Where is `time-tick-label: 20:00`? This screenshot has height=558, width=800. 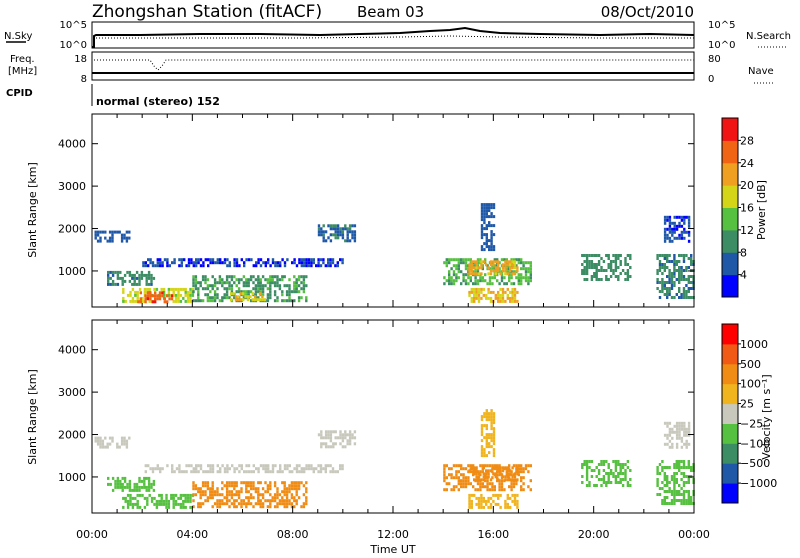 time-tick-label: 20:00 is located at coordinates (594, 534).